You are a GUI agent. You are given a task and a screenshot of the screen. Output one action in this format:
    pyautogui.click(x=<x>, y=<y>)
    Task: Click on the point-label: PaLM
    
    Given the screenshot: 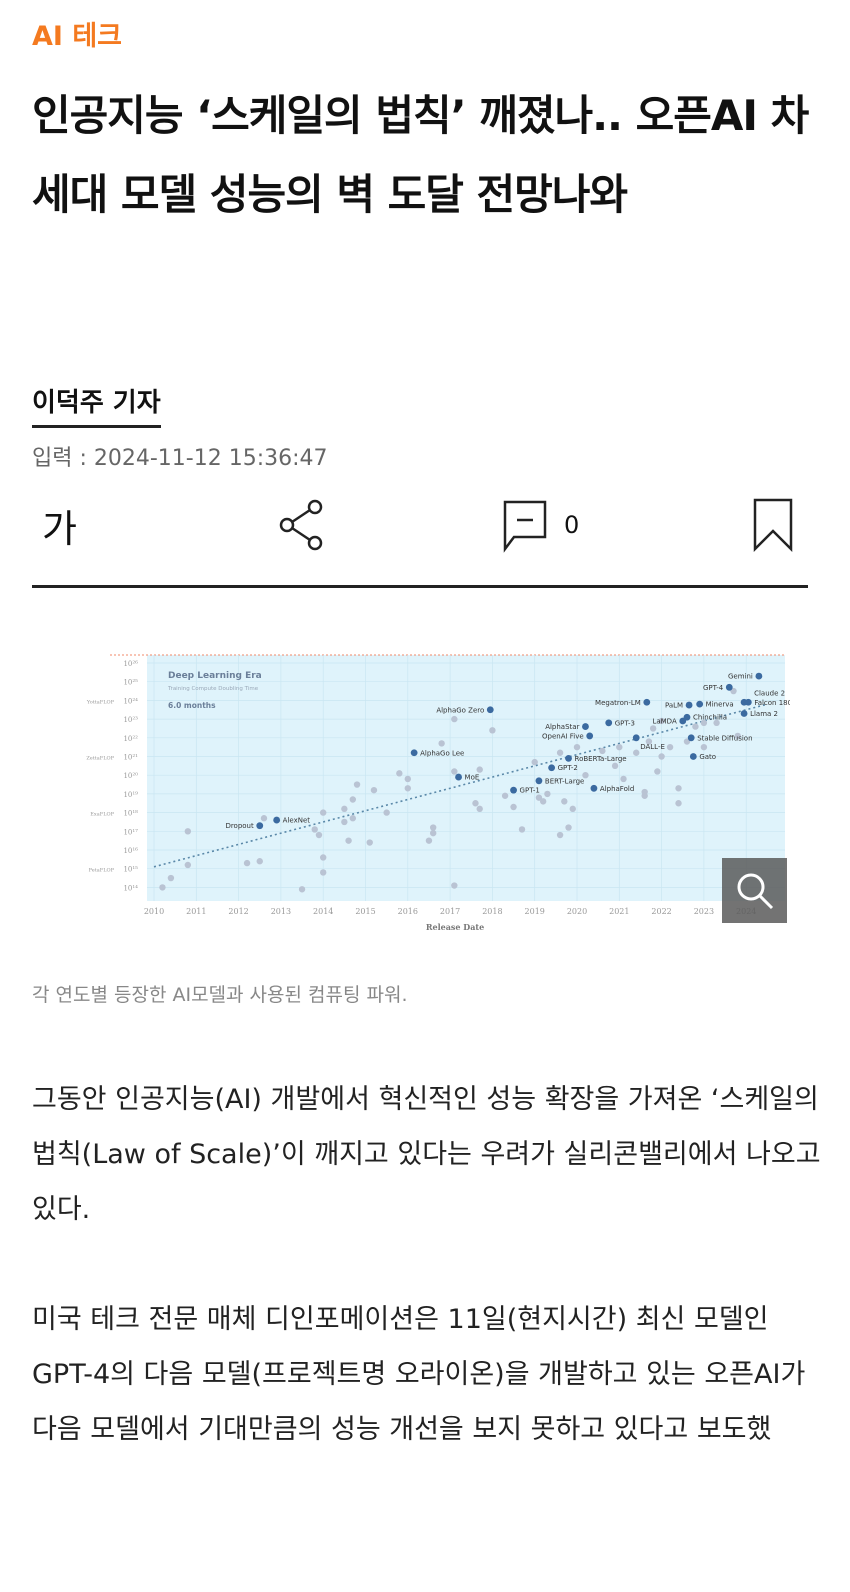 What is the action you would take?
    pyautogui.click(x=674, y=706)
    